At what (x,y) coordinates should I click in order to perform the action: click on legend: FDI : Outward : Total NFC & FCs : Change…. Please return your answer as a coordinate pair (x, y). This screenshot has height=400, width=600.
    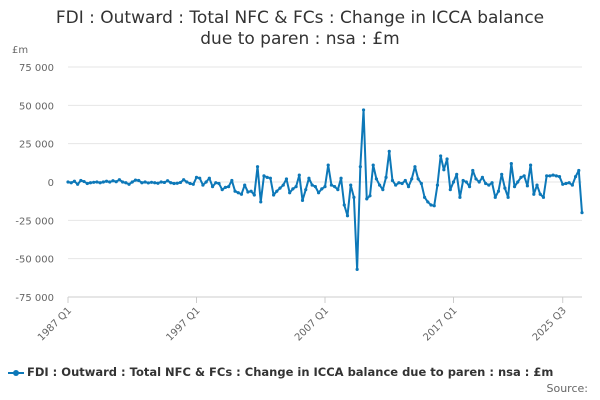
    Looking at the image, I should click on (303, 372).